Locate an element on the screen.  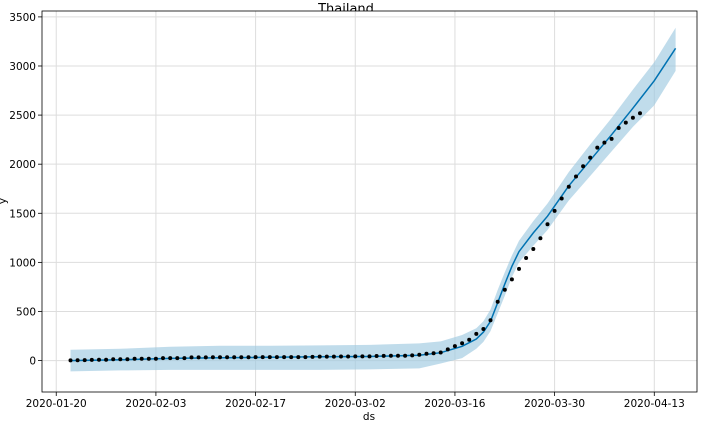
y-axis-label: y is located at coordinates (4, 201).